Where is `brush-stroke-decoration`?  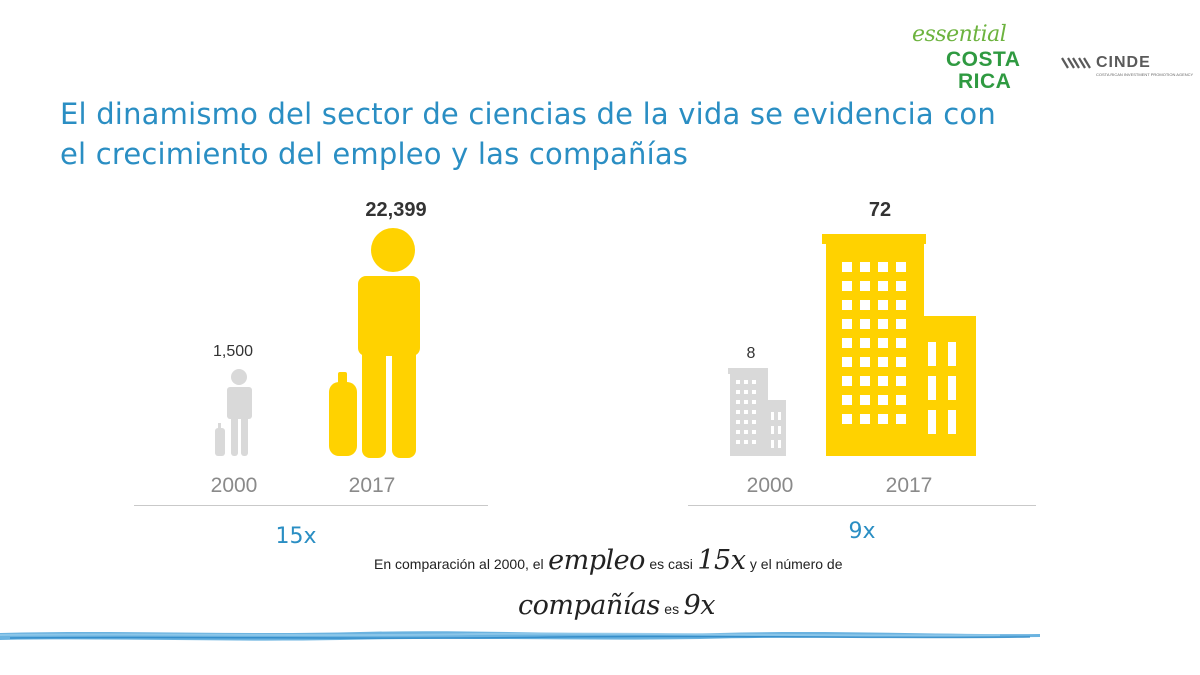
brush-stroke-decoration is located at coordinates (520, 636).